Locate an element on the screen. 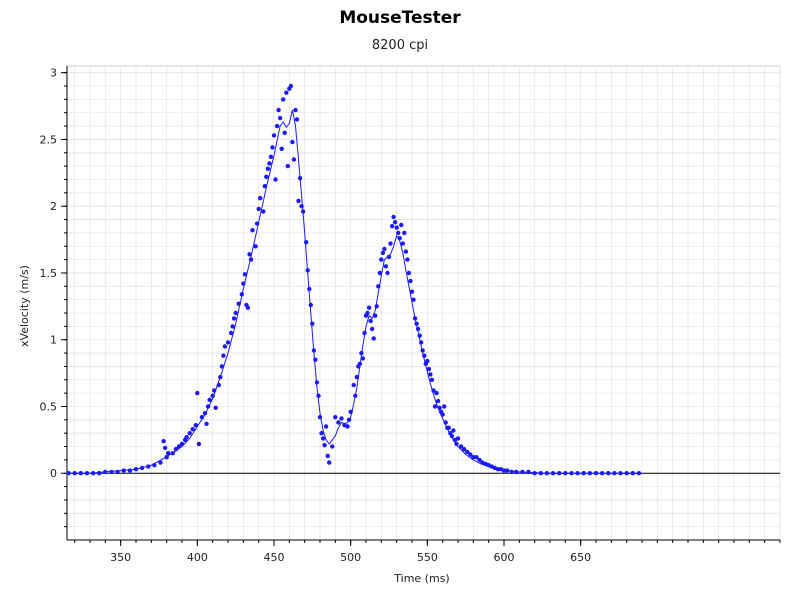 The height and width of the screenshot is (600, 800). chart-title: MouseTester is located at coordinates (400, 18).